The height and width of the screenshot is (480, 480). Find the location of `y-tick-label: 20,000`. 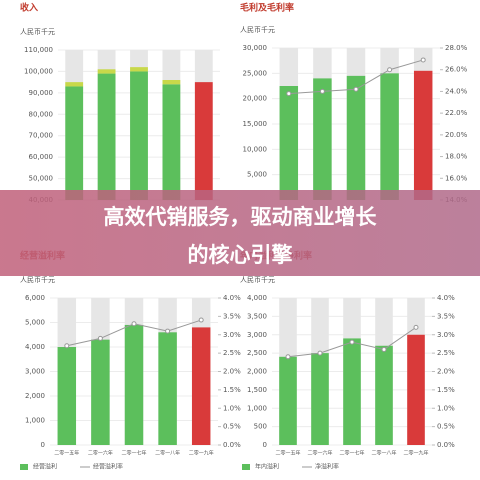

y-tick-label: 20,000 is located at coordinates (255, 99).